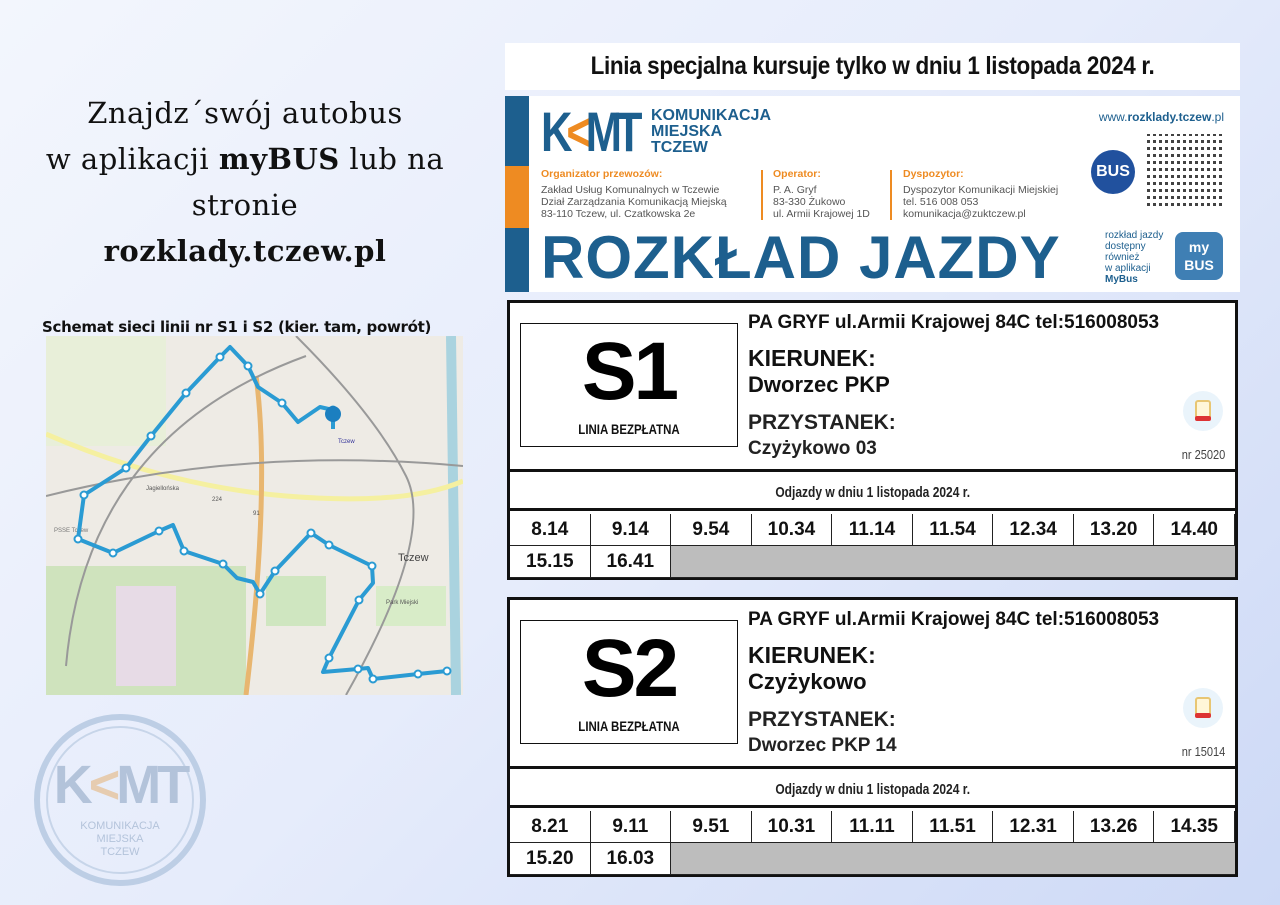 The image size is (1280, 905). Describe the element at coordinates (631, 562) in the screenshot. I see `departure-time: 16.41` at that location.